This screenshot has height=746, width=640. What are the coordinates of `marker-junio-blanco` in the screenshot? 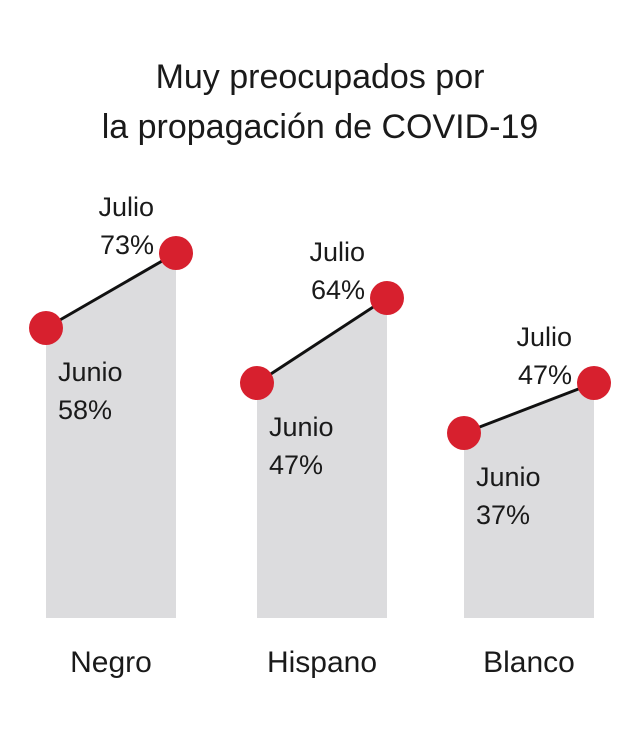 It's located at (464, 433).